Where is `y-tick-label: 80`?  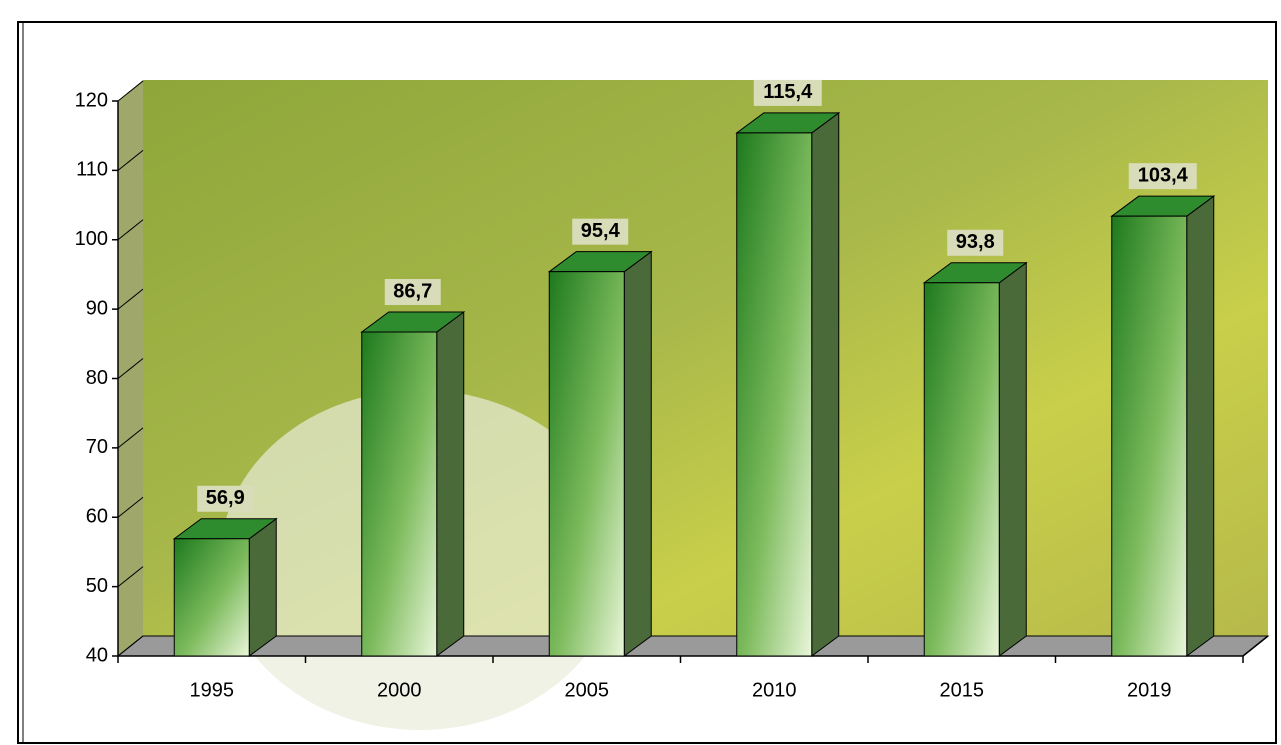
y-tick-label: 80 is located at coordinates (97, 378).